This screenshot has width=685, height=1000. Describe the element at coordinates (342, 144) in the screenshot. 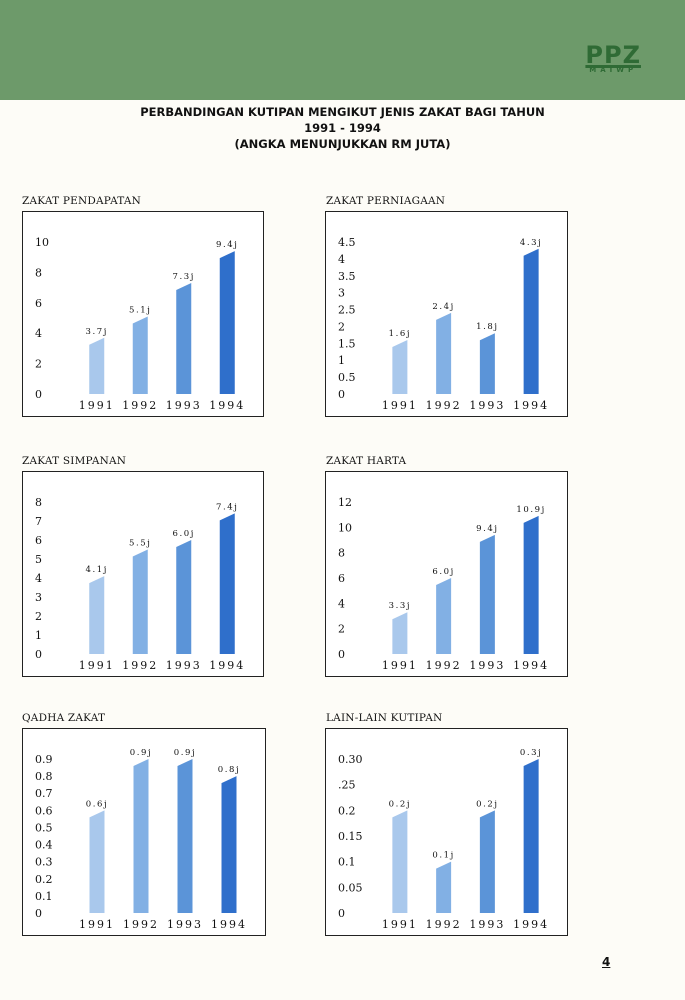

I see `page-subtitle: (ANGKA MENUNJUKKAN RM JUTA)` at that location.